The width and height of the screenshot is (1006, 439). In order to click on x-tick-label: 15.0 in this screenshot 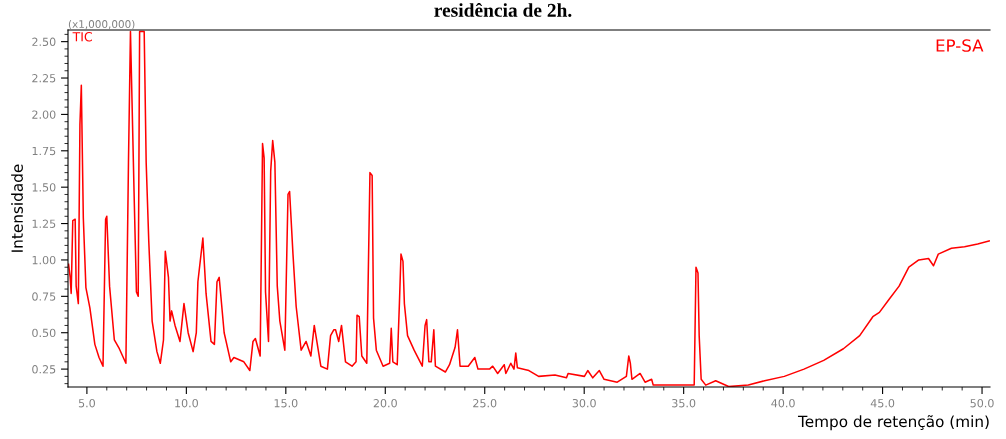, I will do `click(286, 403)`.